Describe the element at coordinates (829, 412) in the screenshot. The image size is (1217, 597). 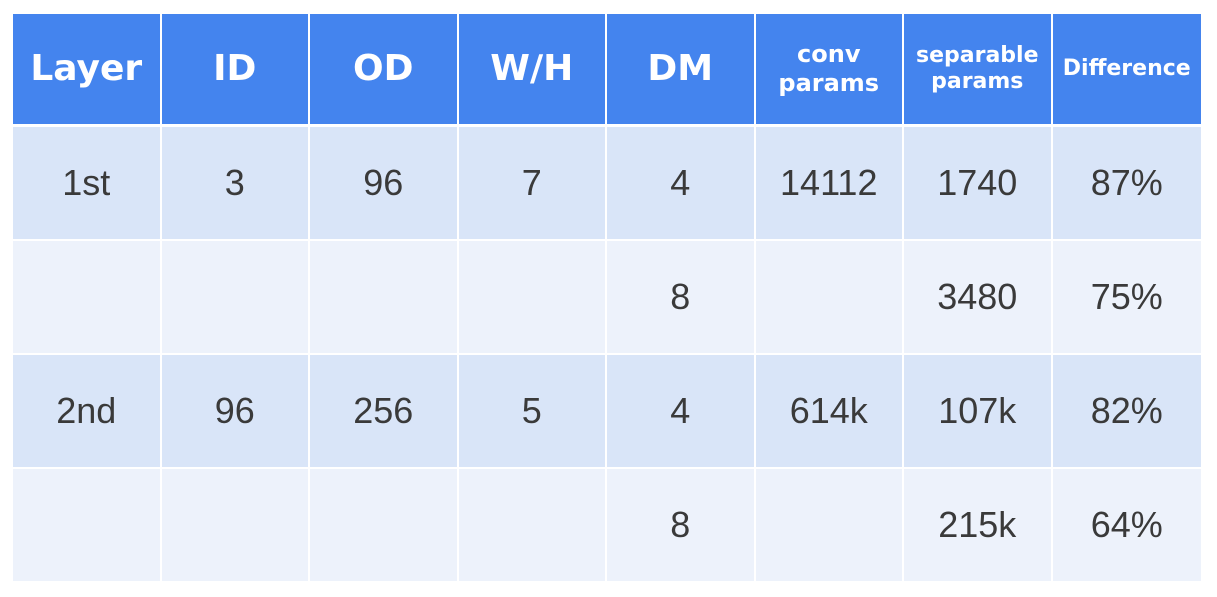
I see `cell-conv-params: 614k` at that location.